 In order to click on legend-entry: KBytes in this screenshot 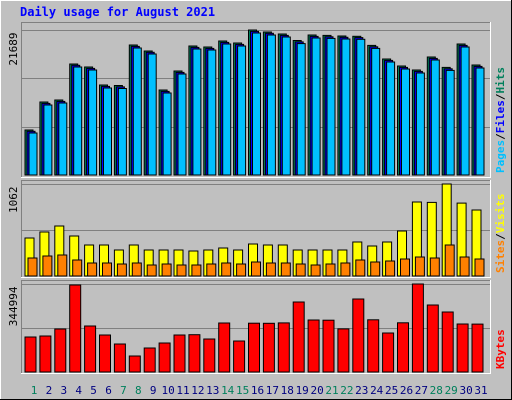, I will do `click(500, 349)`.